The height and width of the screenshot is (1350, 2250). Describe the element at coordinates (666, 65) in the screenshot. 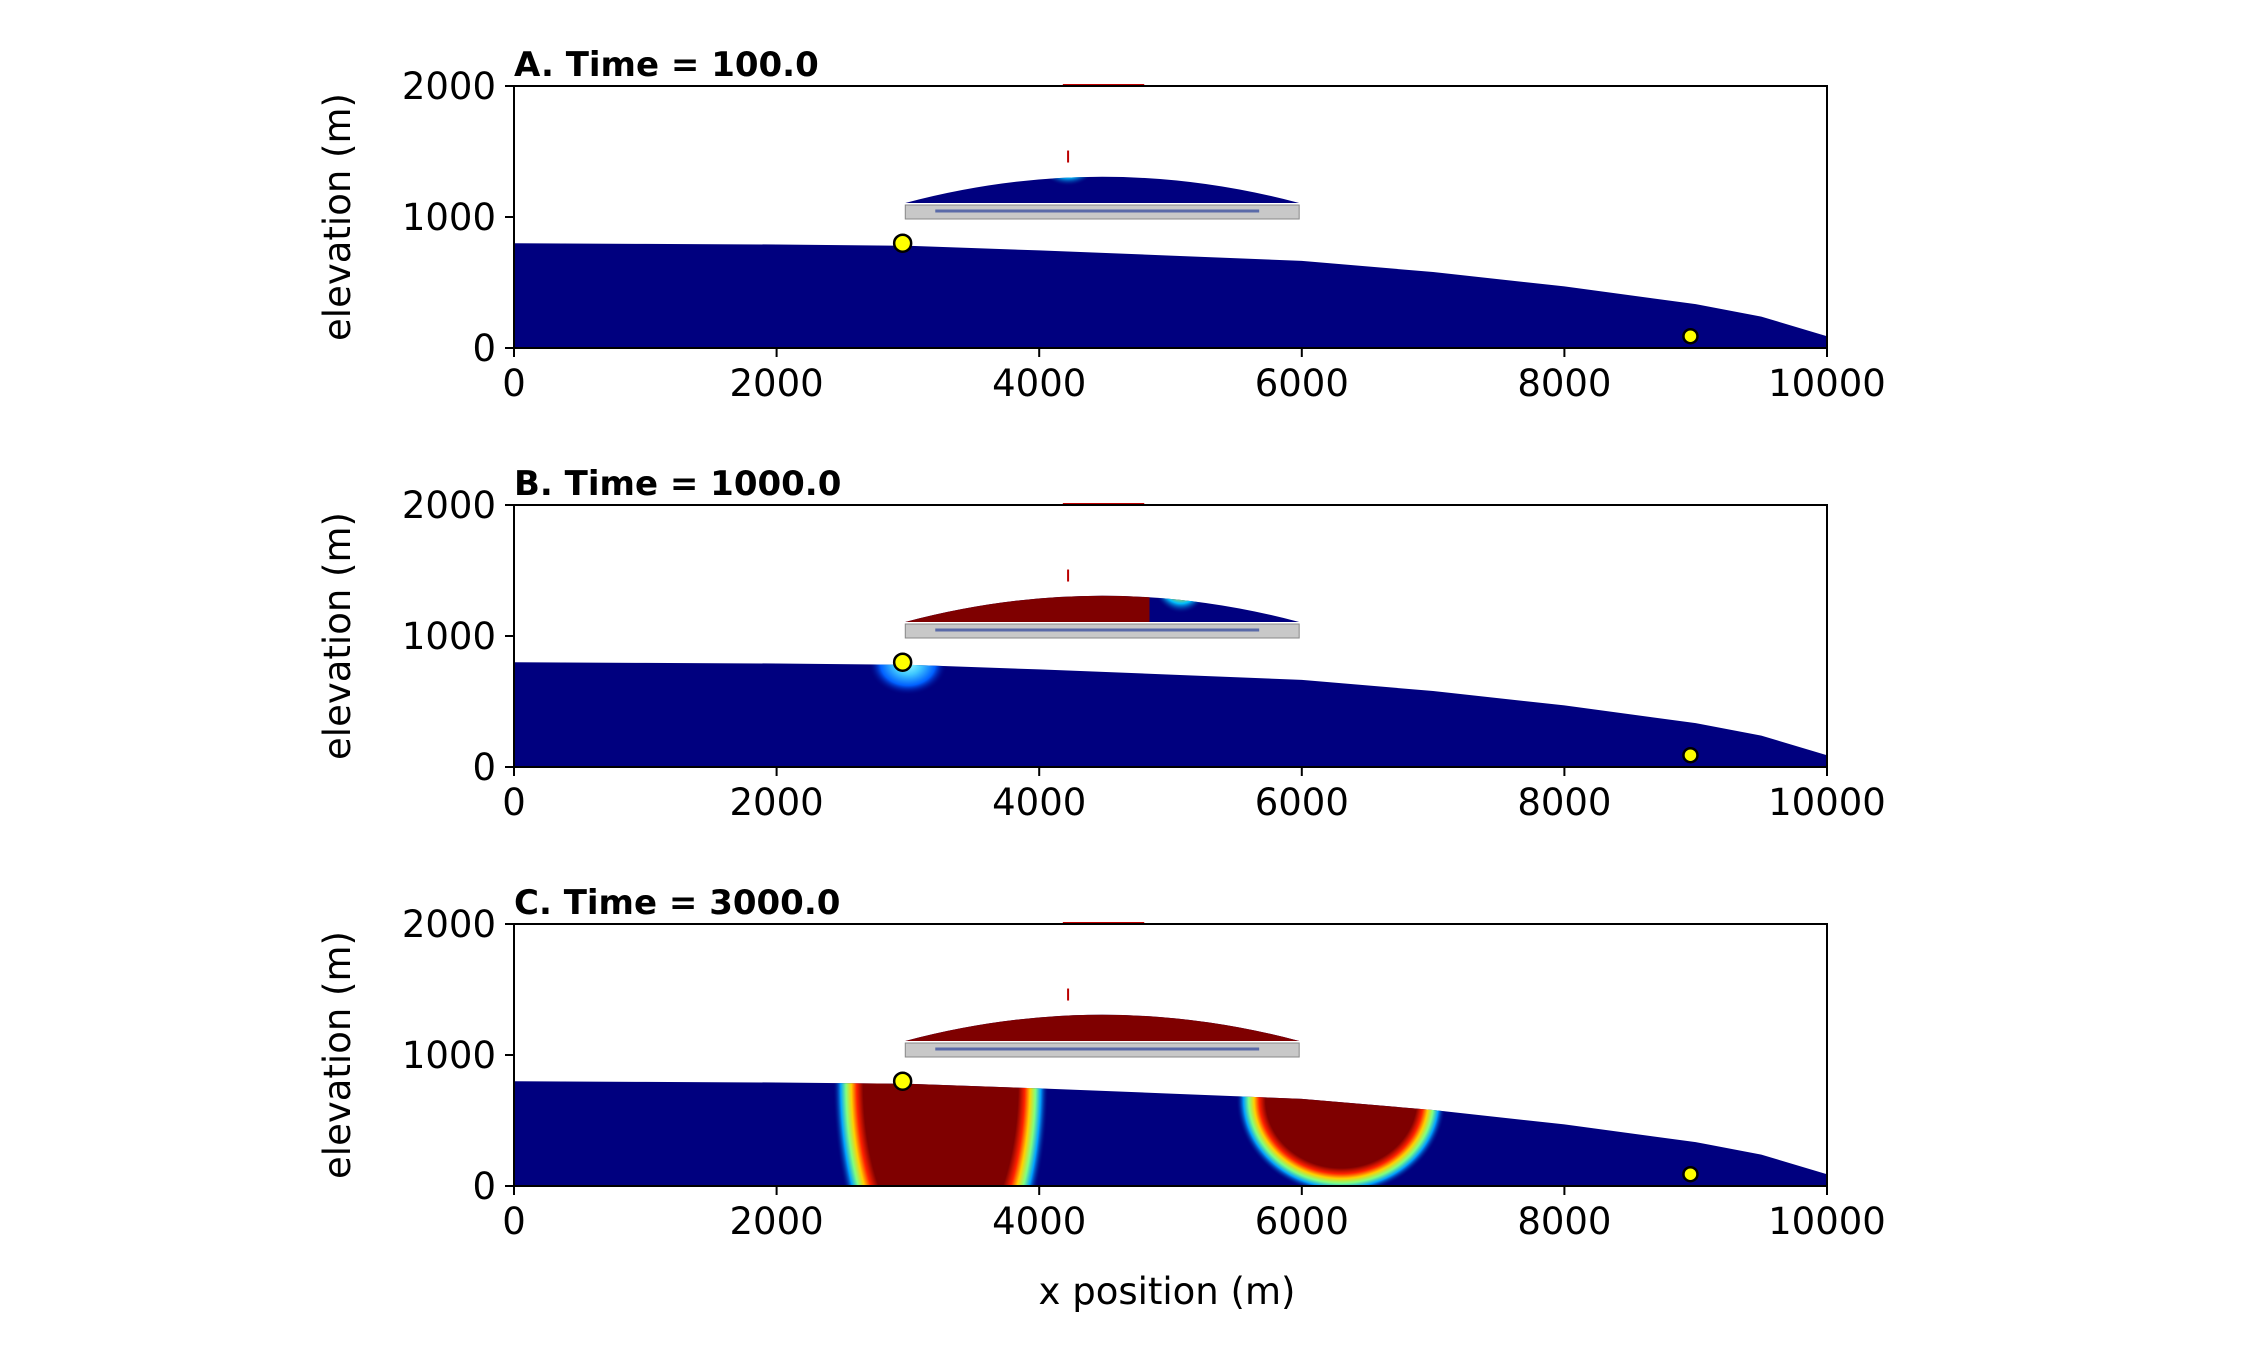

I see `panel-title: A. Time = 100.0` at that location.